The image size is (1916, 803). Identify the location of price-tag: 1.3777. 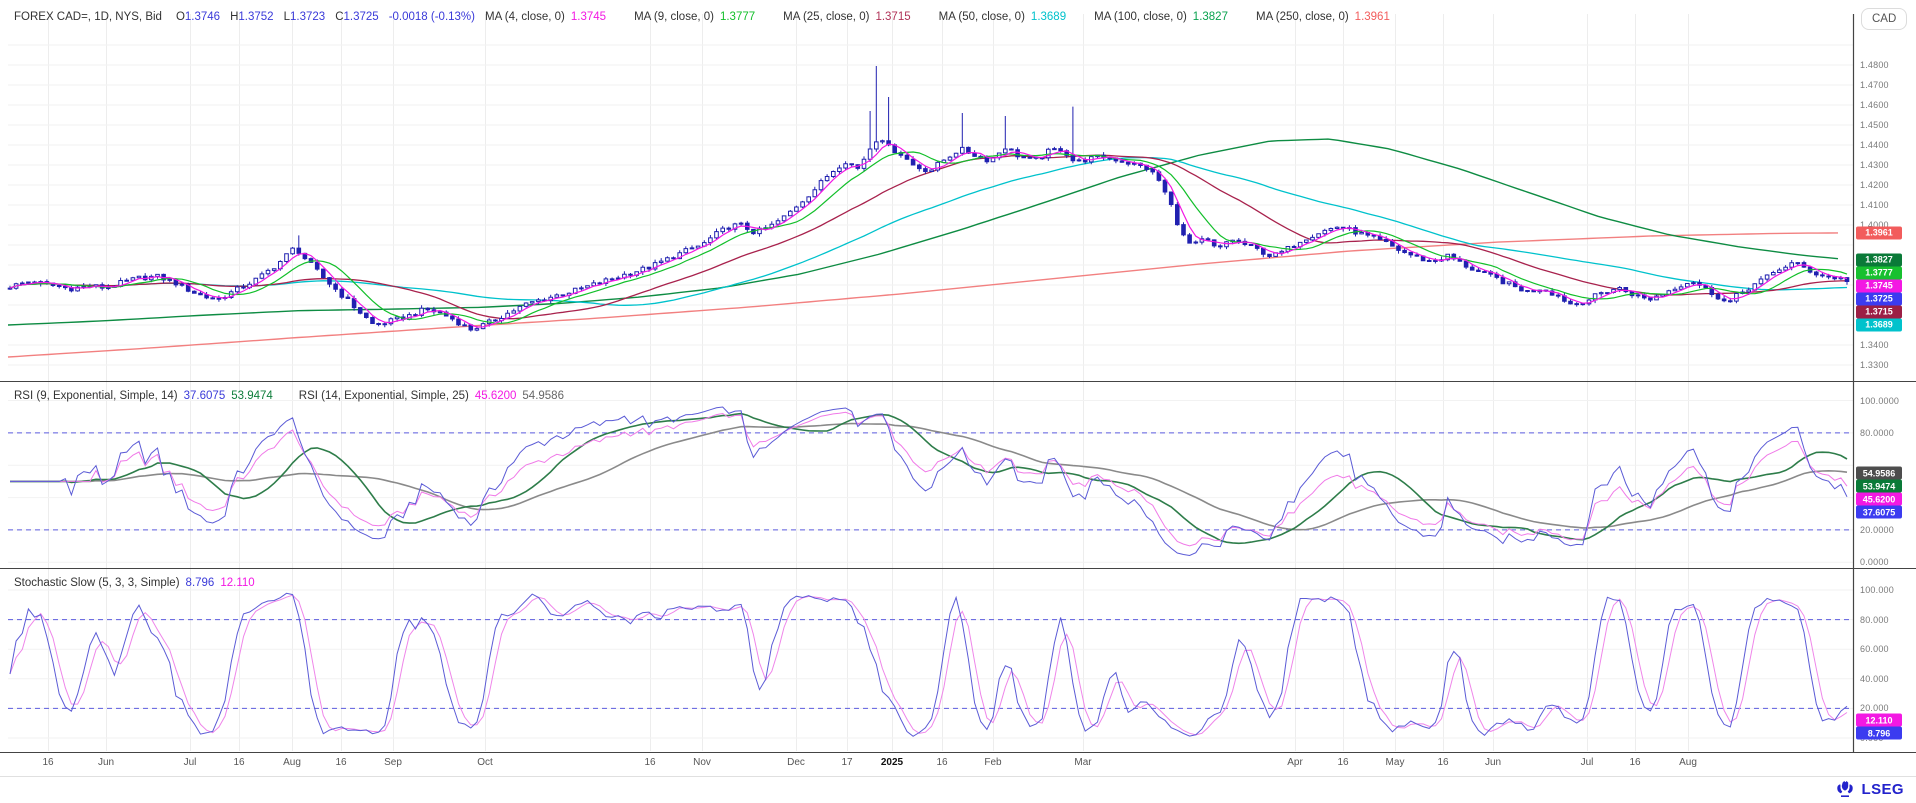
(1879, 273).